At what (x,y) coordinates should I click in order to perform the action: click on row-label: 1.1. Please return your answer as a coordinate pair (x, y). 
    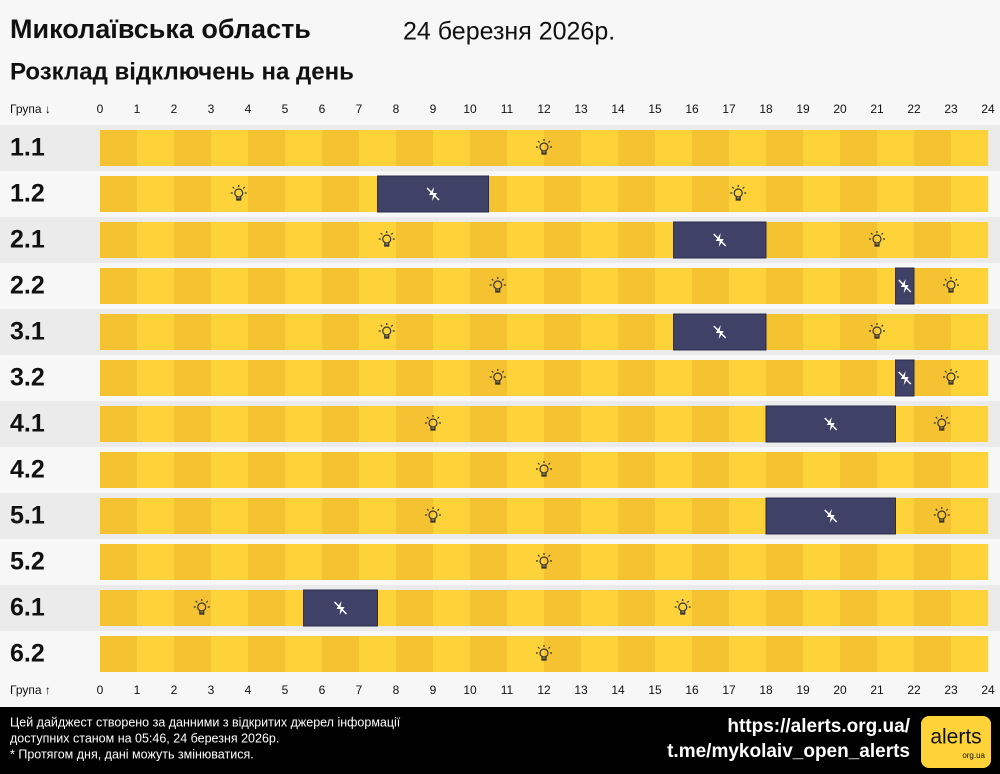
    Looking at the image, I should click on (27, 148).